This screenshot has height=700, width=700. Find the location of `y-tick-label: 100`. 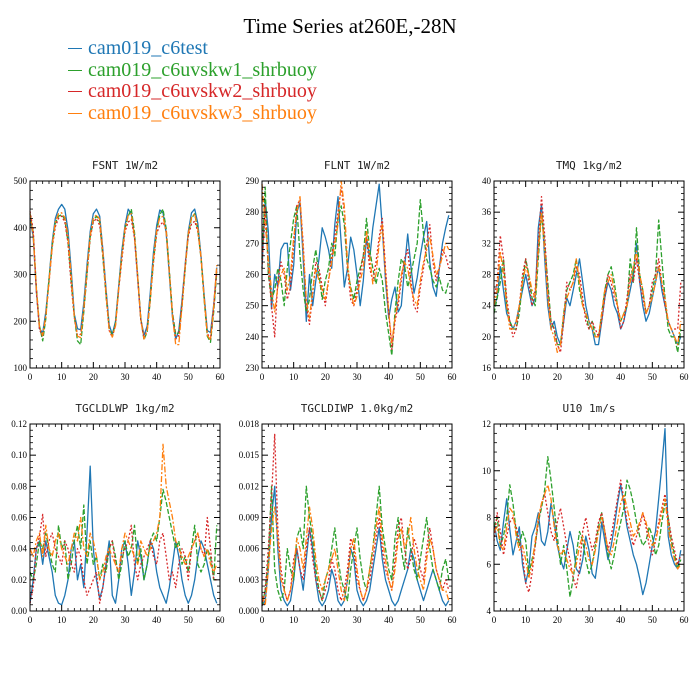

y-tick-label: 100 is located at coordinates (21, 368).